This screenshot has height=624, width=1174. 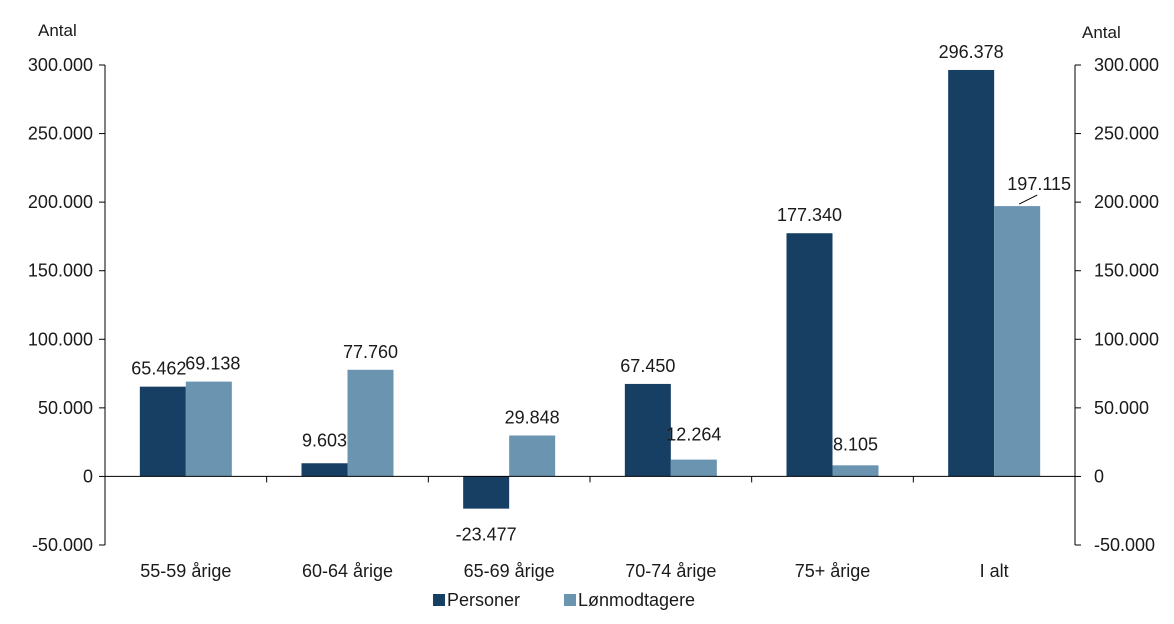 What do you see at coordinates (1124, 545) in the screenshot?
I see `y-tick-label-right: -50.000` at bounding box center [1124, 545].